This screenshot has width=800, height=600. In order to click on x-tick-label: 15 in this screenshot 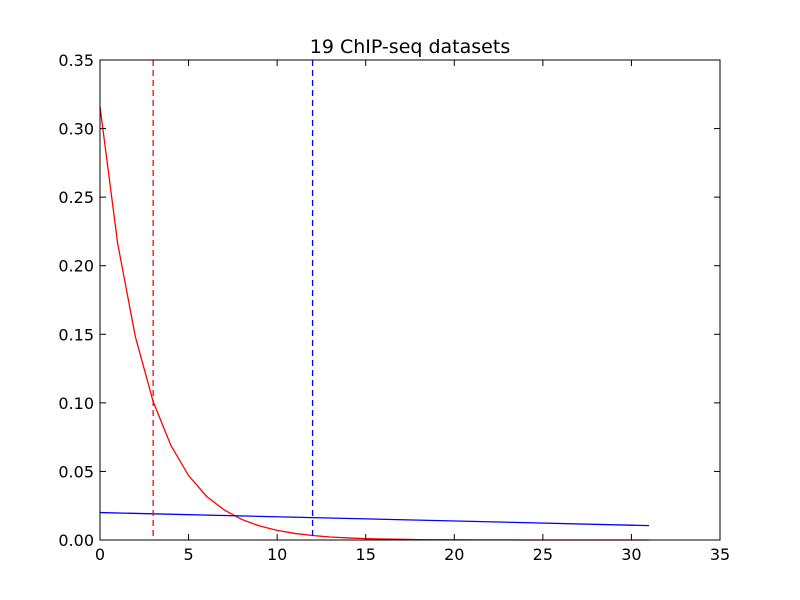, I will do `click(366, 554)`.